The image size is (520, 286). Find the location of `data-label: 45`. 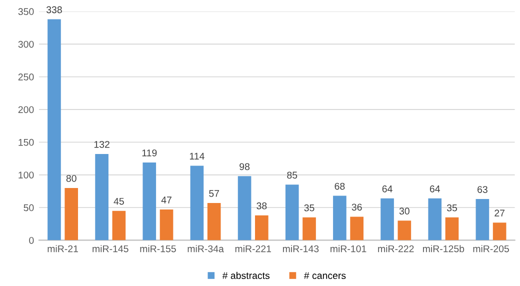

data-label: 45 is located at coordinates (119, 201).